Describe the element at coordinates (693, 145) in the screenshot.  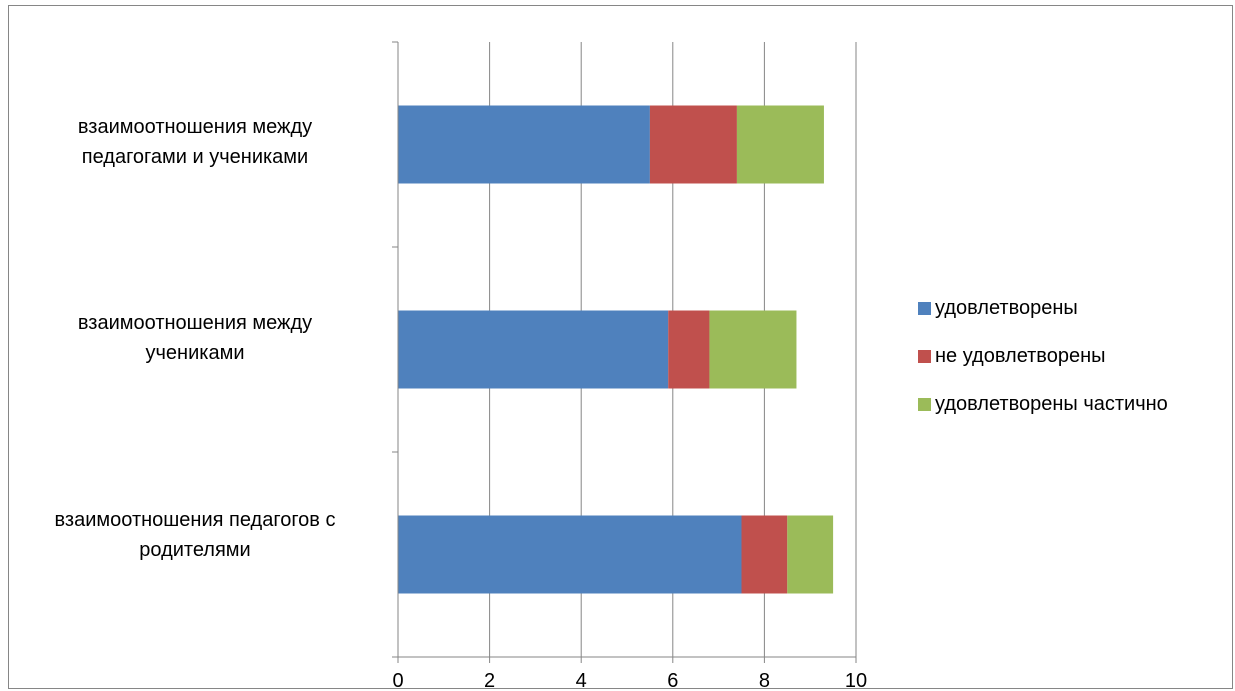
I see `bar-cat0-series1` at that location.